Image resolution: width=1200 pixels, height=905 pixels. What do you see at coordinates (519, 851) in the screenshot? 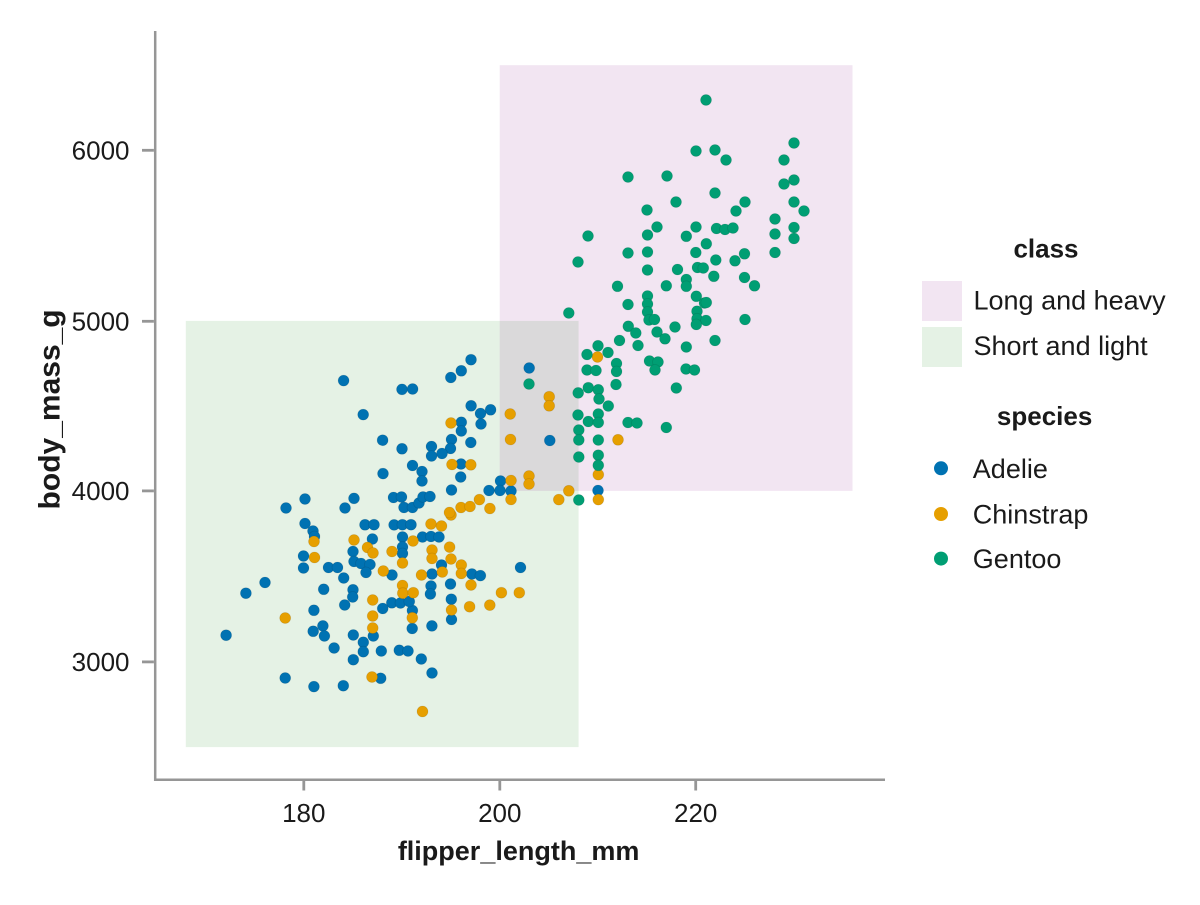
I see `svg-text: flipper_length_mm` at bounding box center [519, 851].